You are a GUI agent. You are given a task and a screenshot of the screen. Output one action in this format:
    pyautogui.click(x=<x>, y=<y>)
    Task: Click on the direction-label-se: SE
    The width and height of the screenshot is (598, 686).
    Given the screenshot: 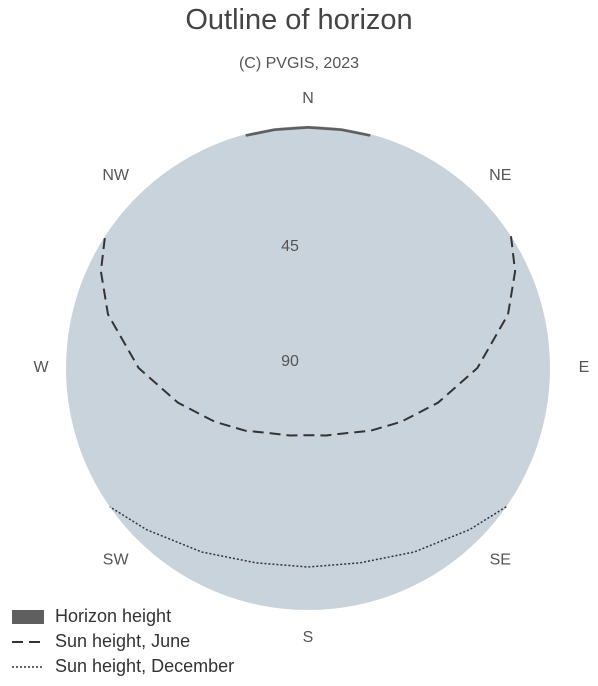 What is the action you would take?
    pyautogui.click(x=500, y=560)
    